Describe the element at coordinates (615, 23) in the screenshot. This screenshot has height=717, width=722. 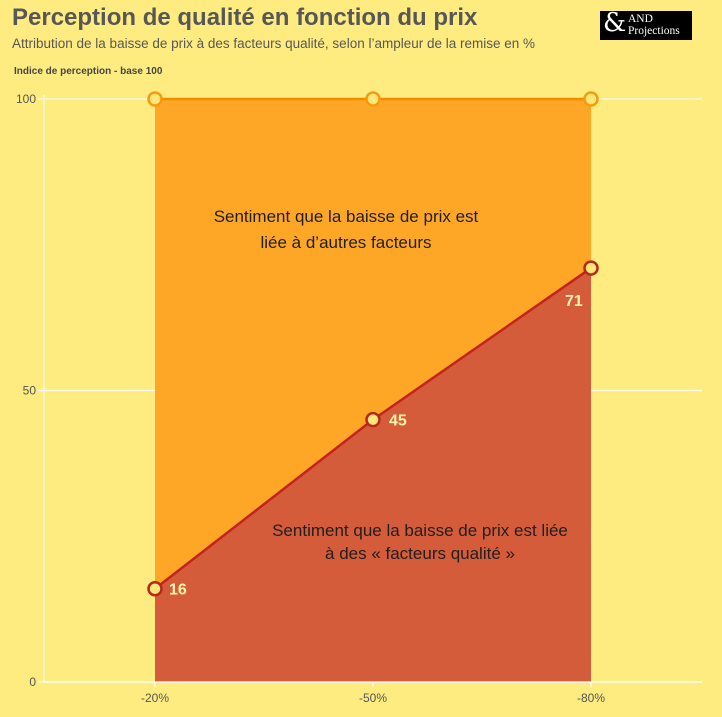
I see `ampersand-icon: &` at that location.